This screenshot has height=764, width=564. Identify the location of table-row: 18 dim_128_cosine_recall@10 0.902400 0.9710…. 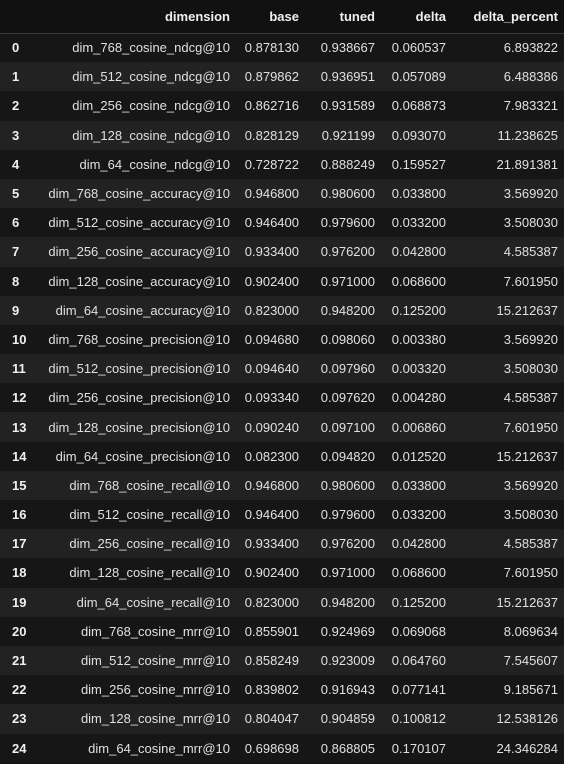
(282, 573).